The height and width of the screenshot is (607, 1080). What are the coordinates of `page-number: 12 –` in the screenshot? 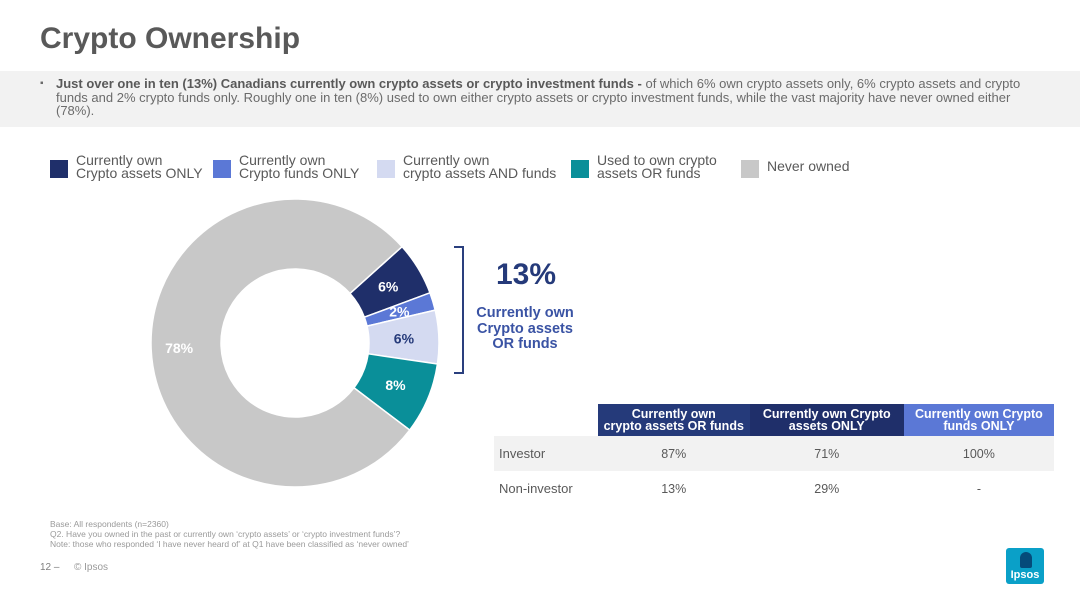 It's located at (50, 567).